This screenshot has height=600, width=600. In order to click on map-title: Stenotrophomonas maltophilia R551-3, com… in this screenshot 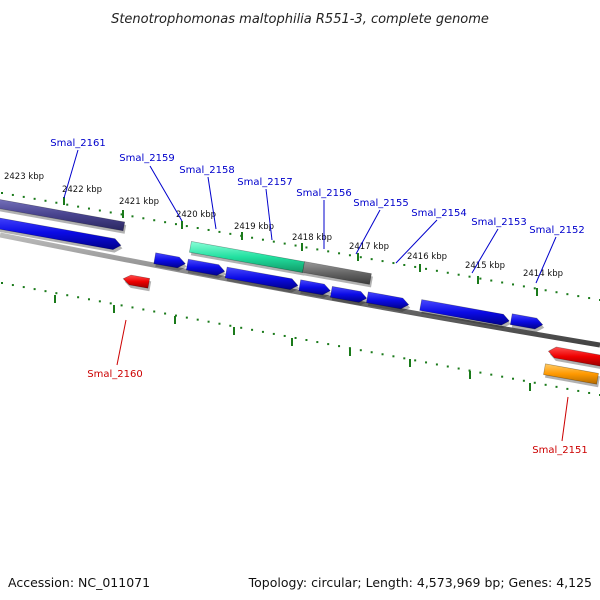, I will do `click(300, 19)`.